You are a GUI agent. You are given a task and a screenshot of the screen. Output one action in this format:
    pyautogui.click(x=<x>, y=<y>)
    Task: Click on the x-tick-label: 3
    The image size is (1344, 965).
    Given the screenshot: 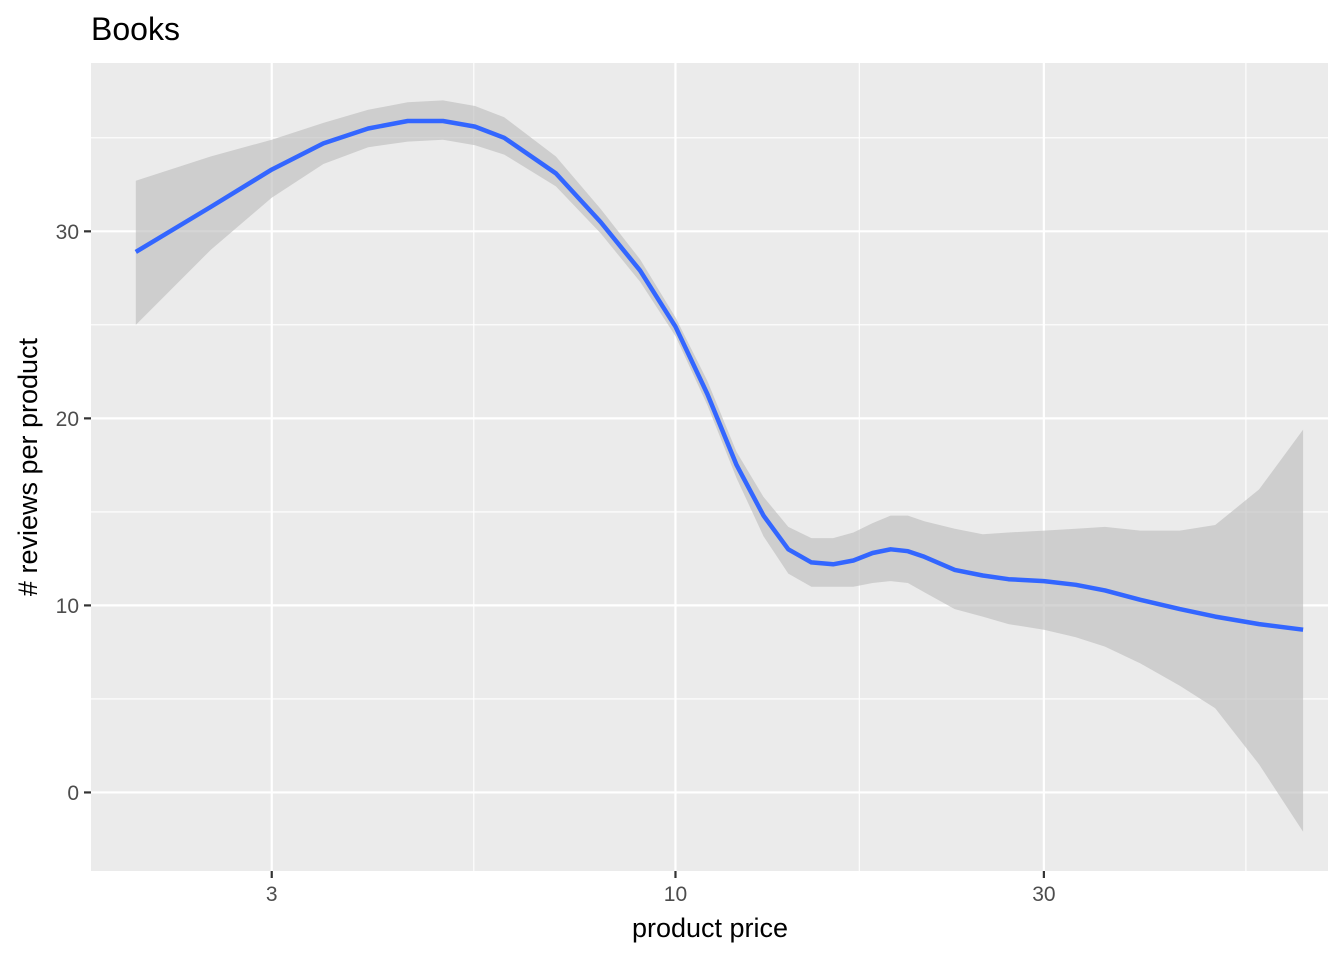 What is the action you would take?
    pyautogui.click(x=272, y=894)
    